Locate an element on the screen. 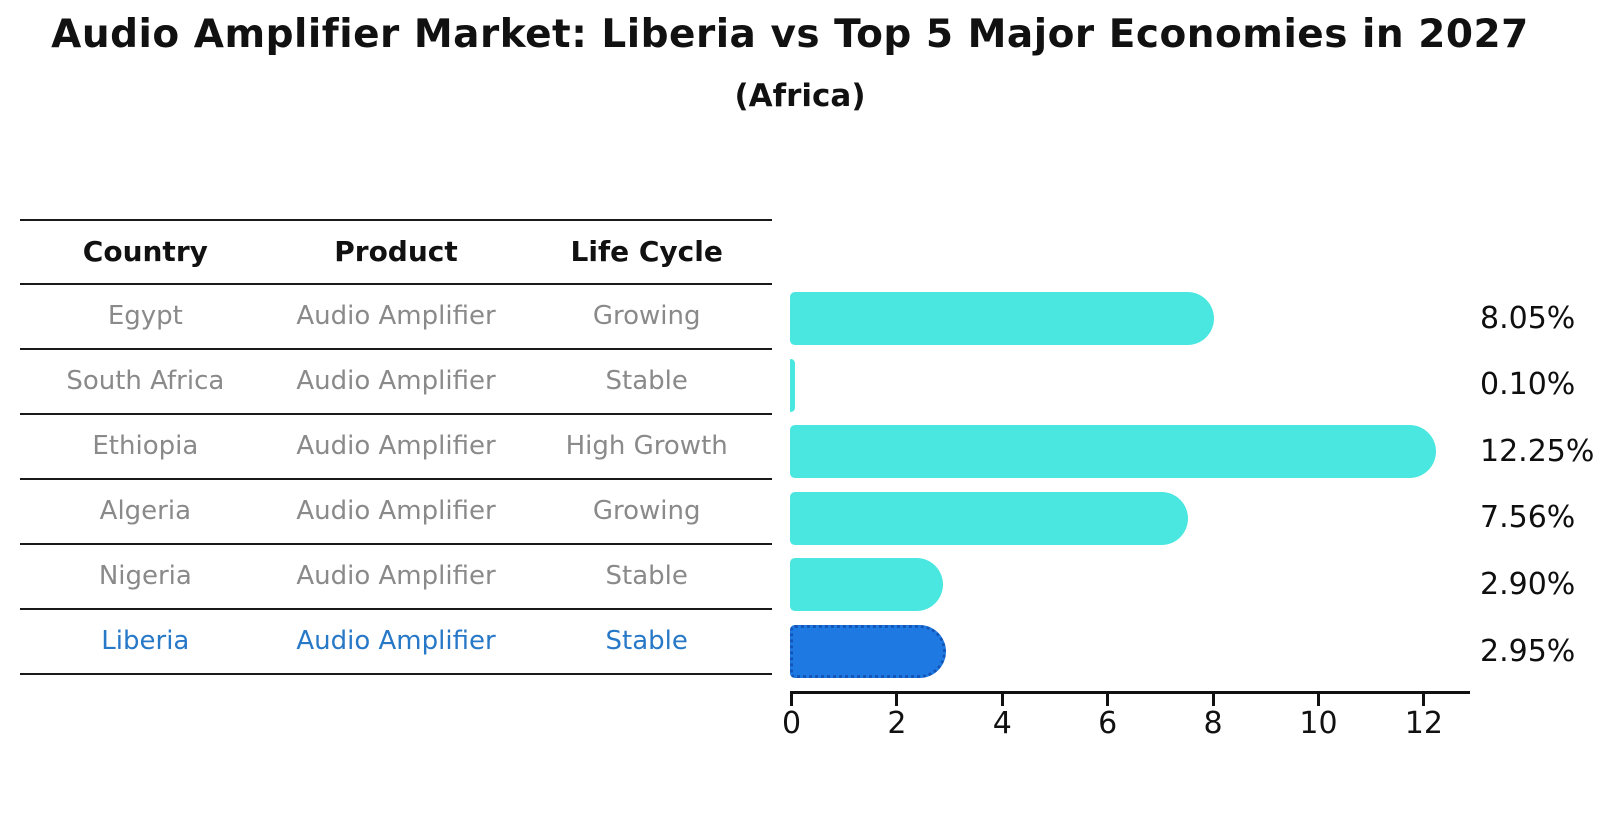 This screenshot has height=823, width=1604. x-tick-label: 0 is located at coordinates (791, 723).